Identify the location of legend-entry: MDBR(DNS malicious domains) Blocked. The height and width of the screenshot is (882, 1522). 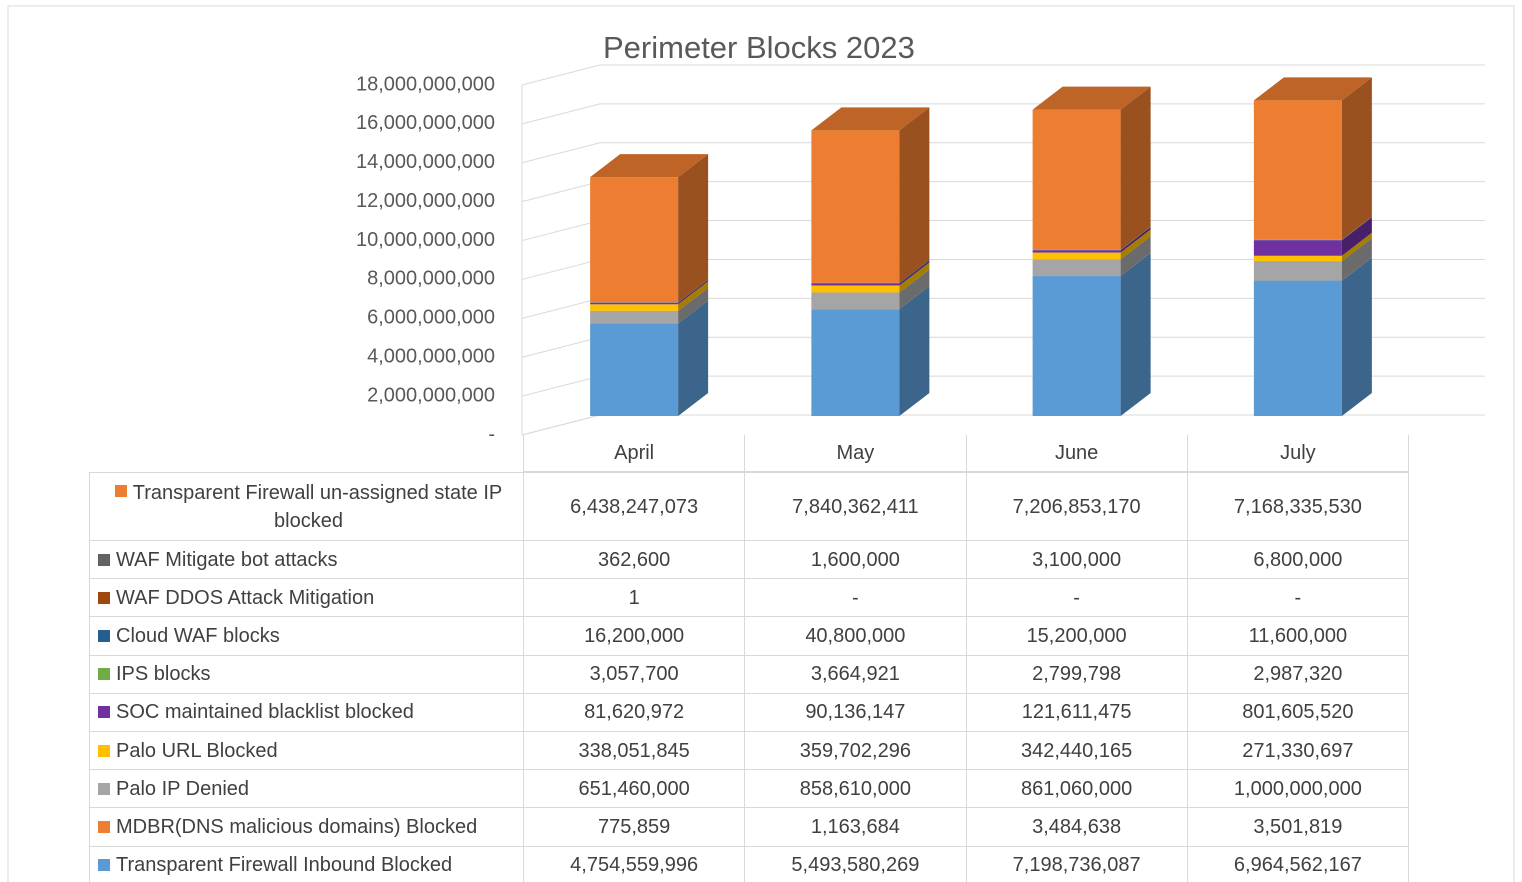
(306, 827).